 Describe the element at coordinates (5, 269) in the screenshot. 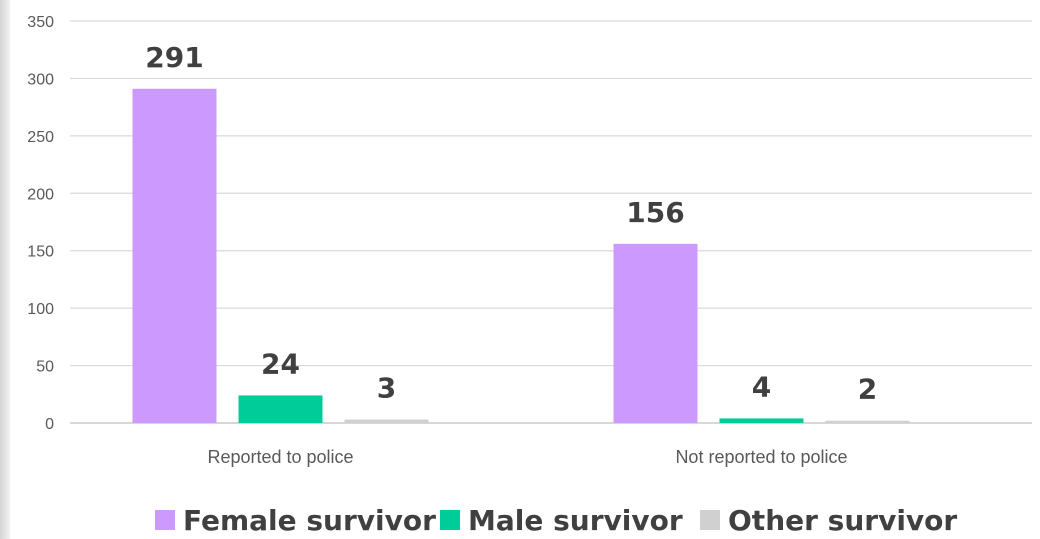

I see `left-frame-edge` at that location.